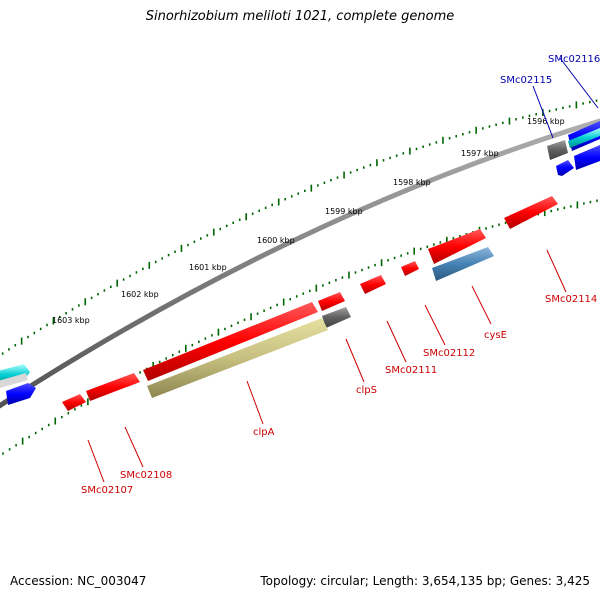  Describe the element at coordinates (526, 80) in the screenshot. I see `label-SMc02115: SMc02115` at that location.